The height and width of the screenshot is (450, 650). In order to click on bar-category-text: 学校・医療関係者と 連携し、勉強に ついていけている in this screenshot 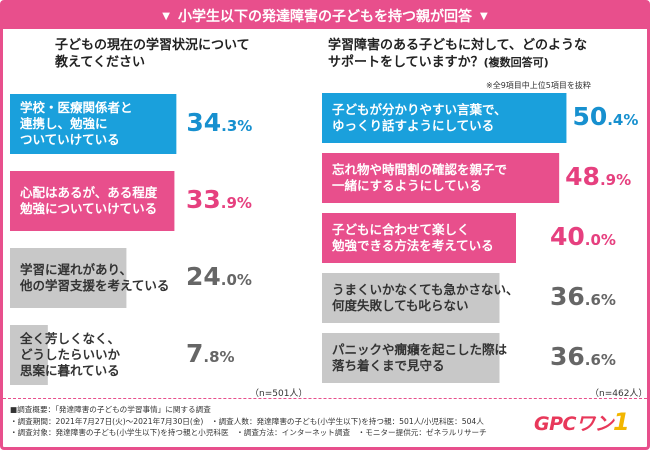, I will do `click(76, 124)`.